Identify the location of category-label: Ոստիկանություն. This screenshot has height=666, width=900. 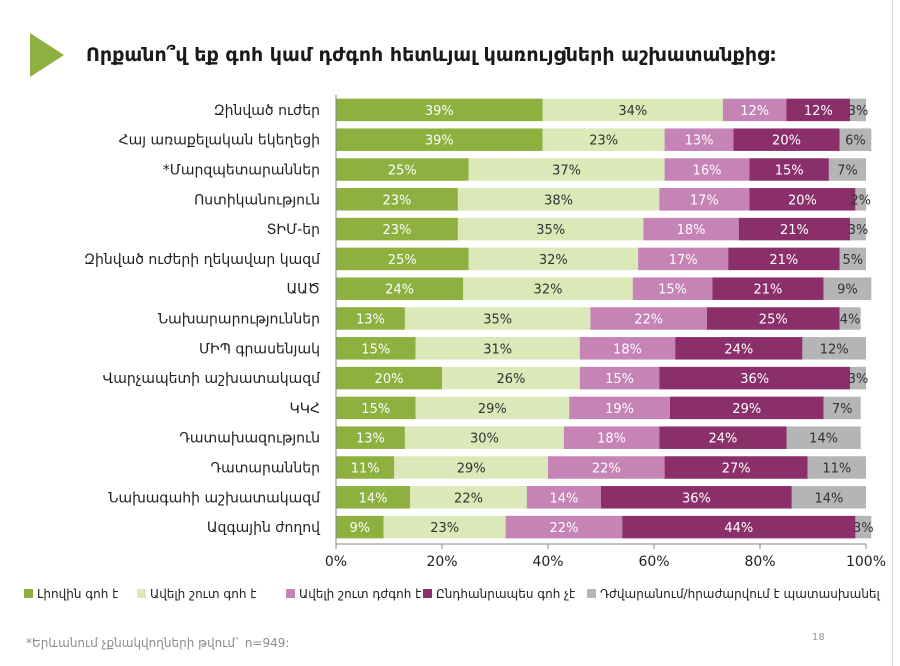
(257, 200).